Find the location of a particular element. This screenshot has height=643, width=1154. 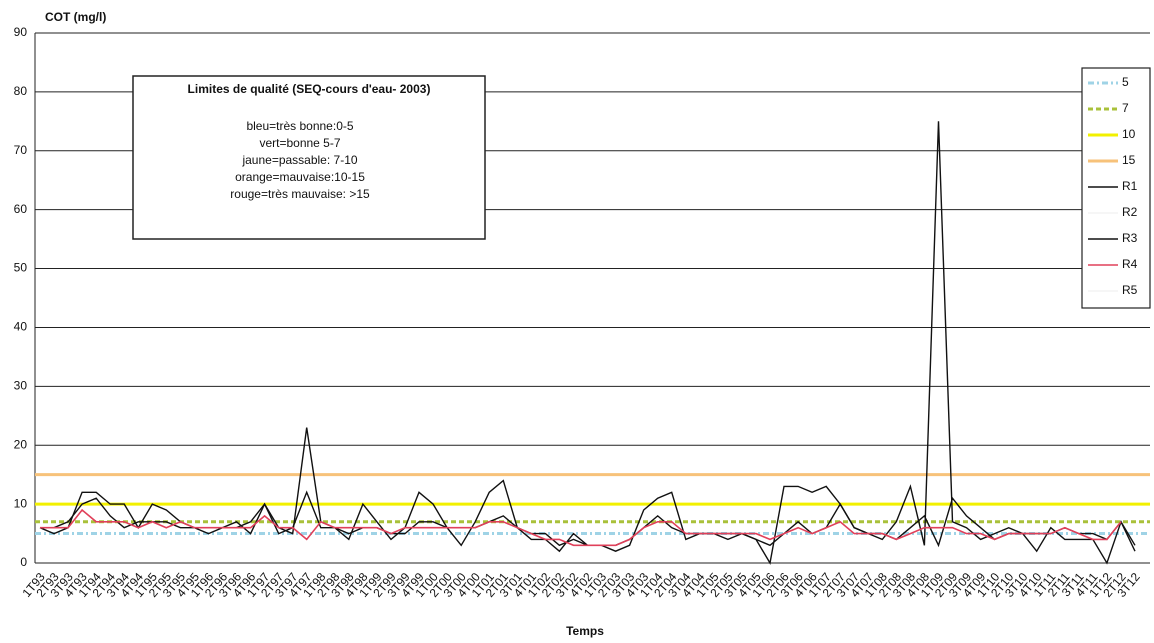

y-tick-label: 10 is located at coordinates (21, 503).